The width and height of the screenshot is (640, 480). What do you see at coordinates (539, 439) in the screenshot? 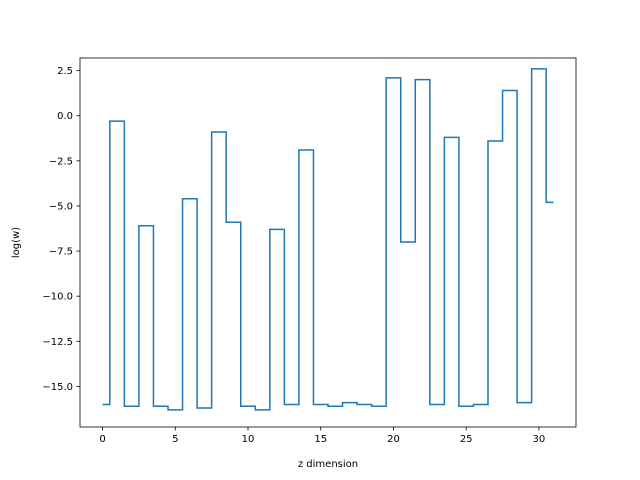
I see `x-tick-label: 30` at bounding box center [539, 439].